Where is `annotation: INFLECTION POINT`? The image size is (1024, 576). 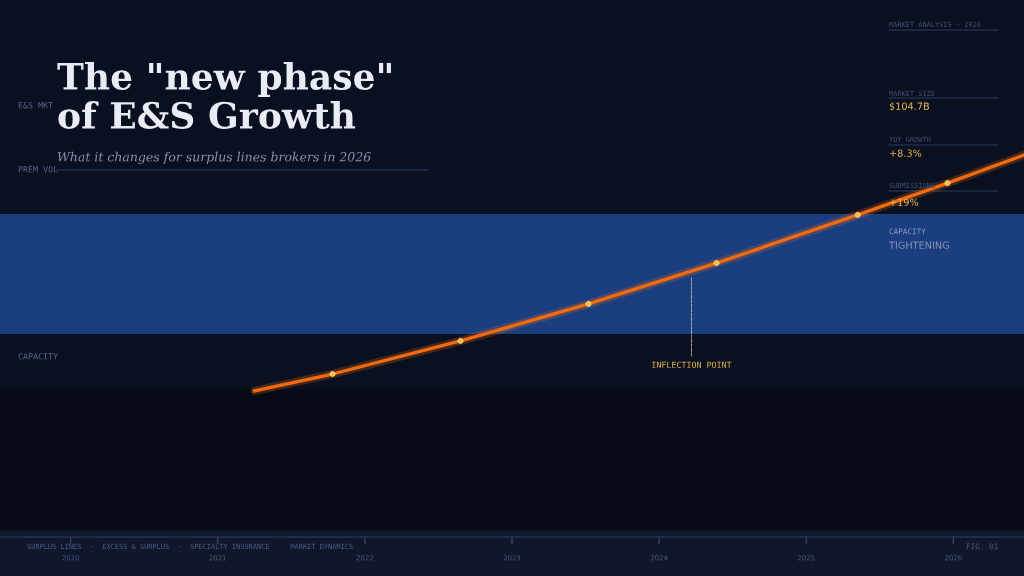
annotation: INFLECTION POINT is located at coordinates (692, 364).